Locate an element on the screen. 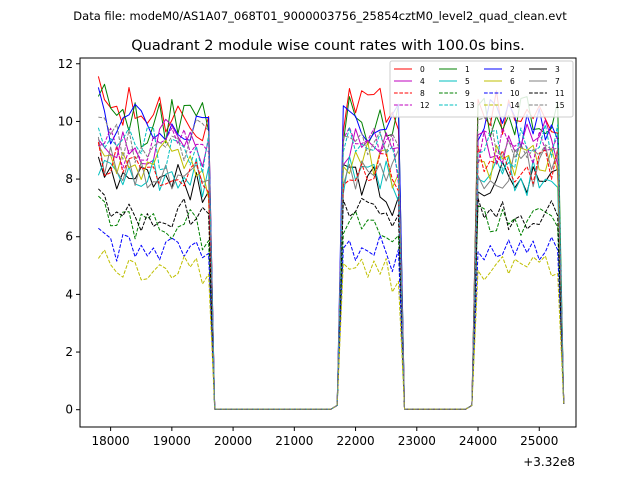  legend-label-5: 5 is located at coordinates (467, 81).